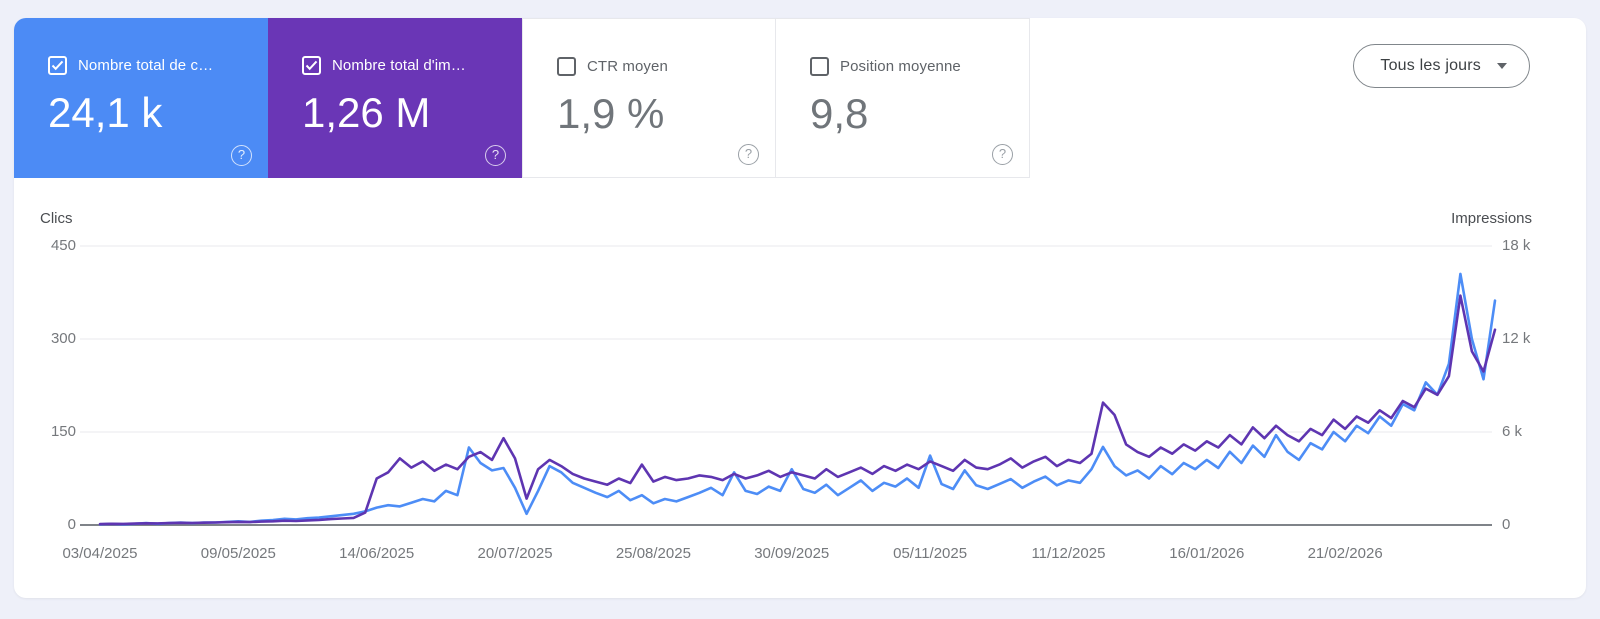 This screenshot has height=619, width=1600. Describe the element at coordinates (238, 553) in the screenshot. I see `x-axis-tick: 09/05/2025` at that location.